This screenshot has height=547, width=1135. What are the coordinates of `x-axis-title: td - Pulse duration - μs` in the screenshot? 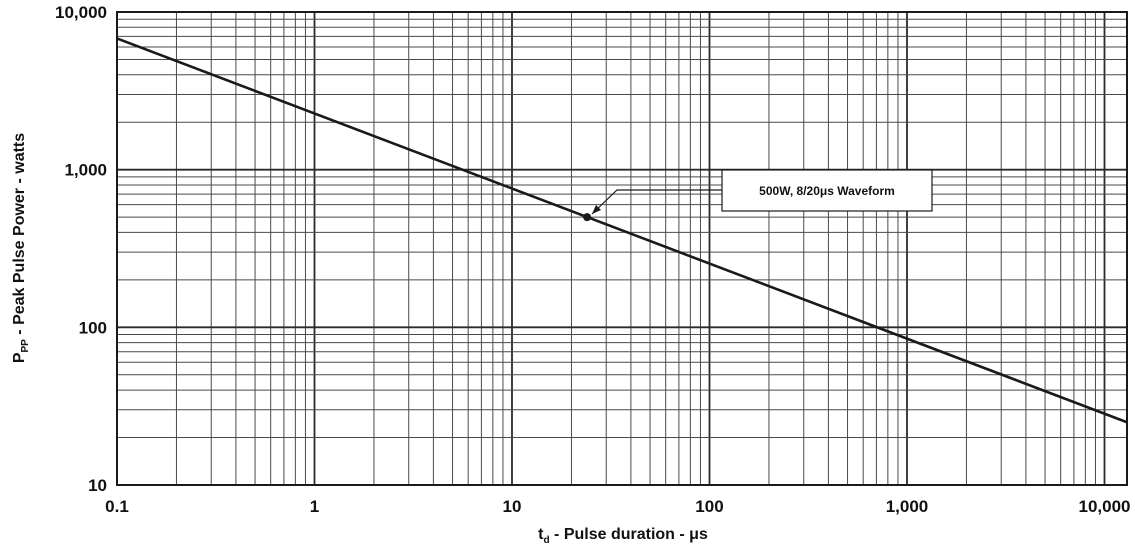 It's located at (623, 536).